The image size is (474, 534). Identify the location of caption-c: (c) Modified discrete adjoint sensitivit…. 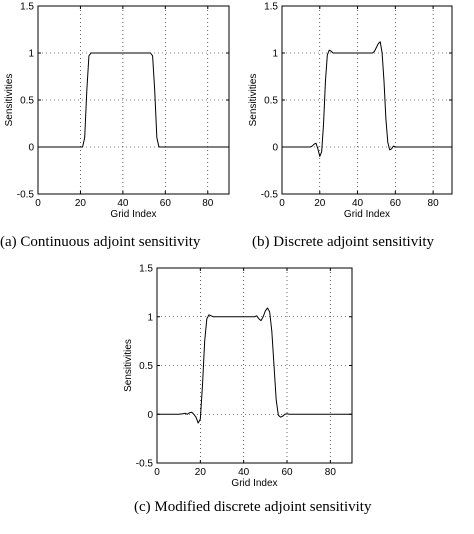
(253, 507).